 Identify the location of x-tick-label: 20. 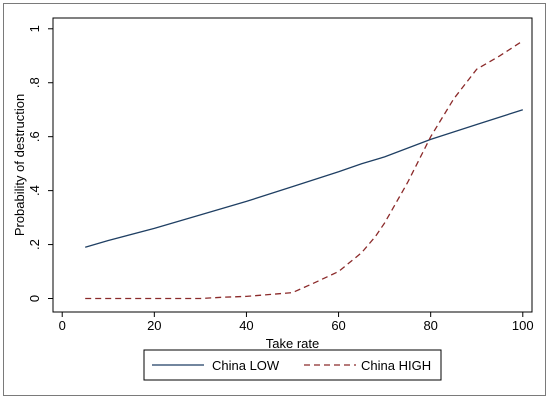
(154, 325).